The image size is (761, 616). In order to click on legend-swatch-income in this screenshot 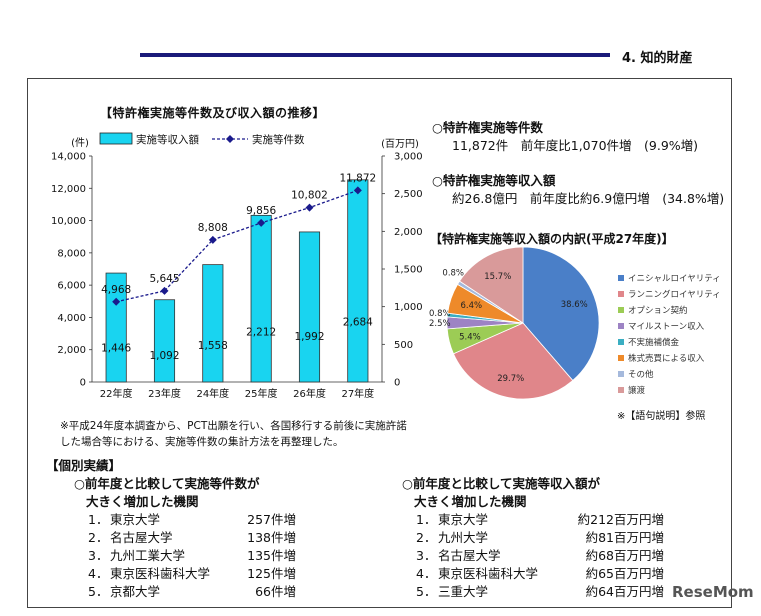, I will do `click(116, 138)`.